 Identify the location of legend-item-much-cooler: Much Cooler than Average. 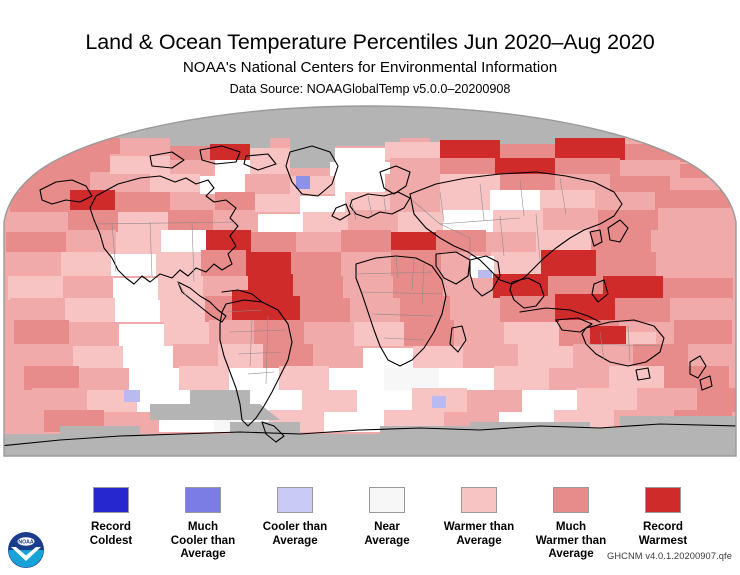
(203, 524).